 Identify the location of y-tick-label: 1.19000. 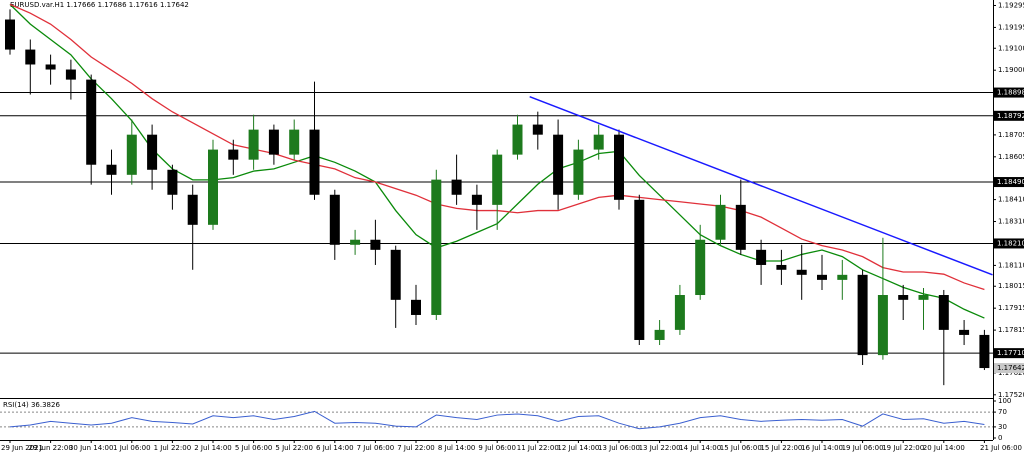
(1011, 70).